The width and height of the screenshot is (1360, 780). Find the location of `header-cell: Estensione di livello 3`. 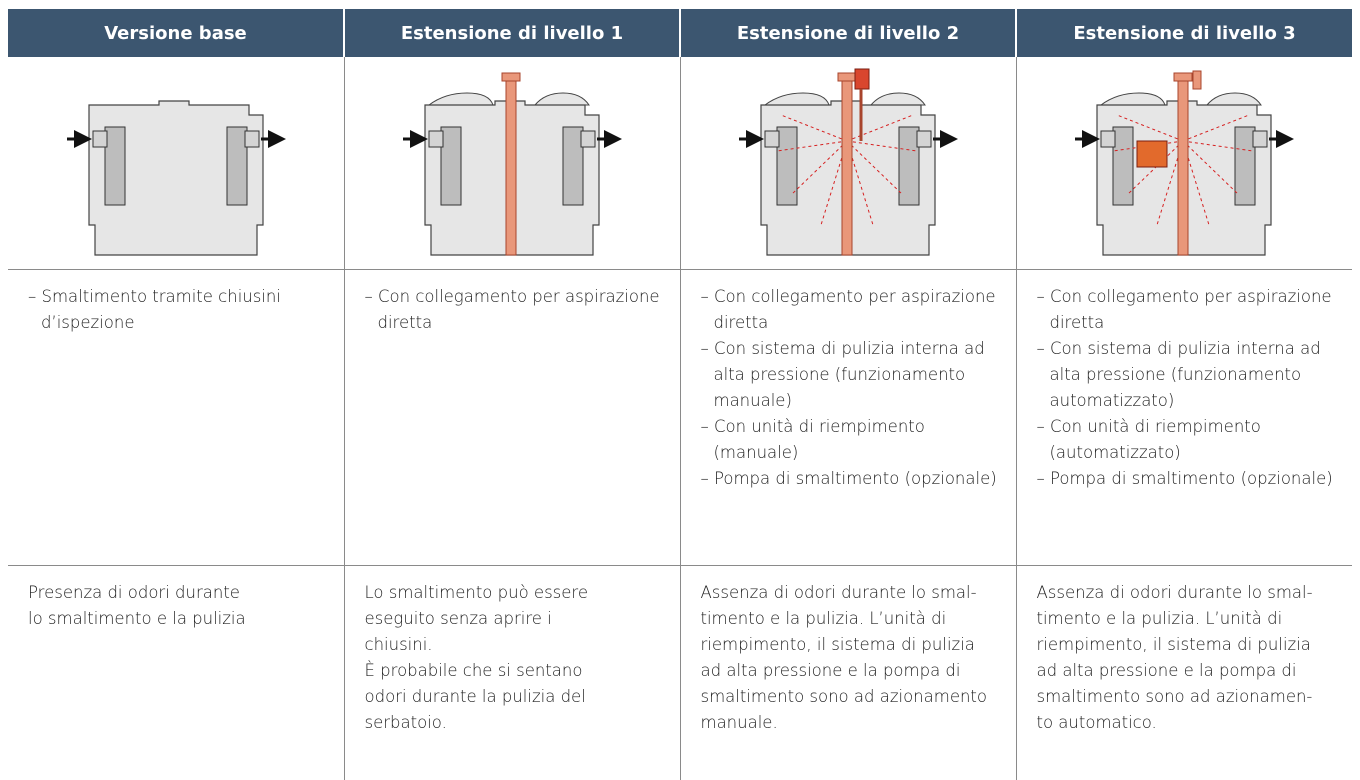

header-cell: Estensione di livello 3 is located at coordinates (1184, 33).